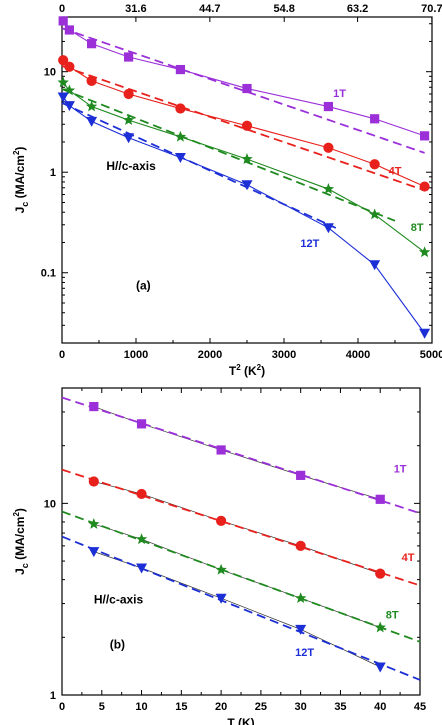  Describe the element at coordinates (62, 9) in the screenshot. I see `top-tick-label: 0` at that location.